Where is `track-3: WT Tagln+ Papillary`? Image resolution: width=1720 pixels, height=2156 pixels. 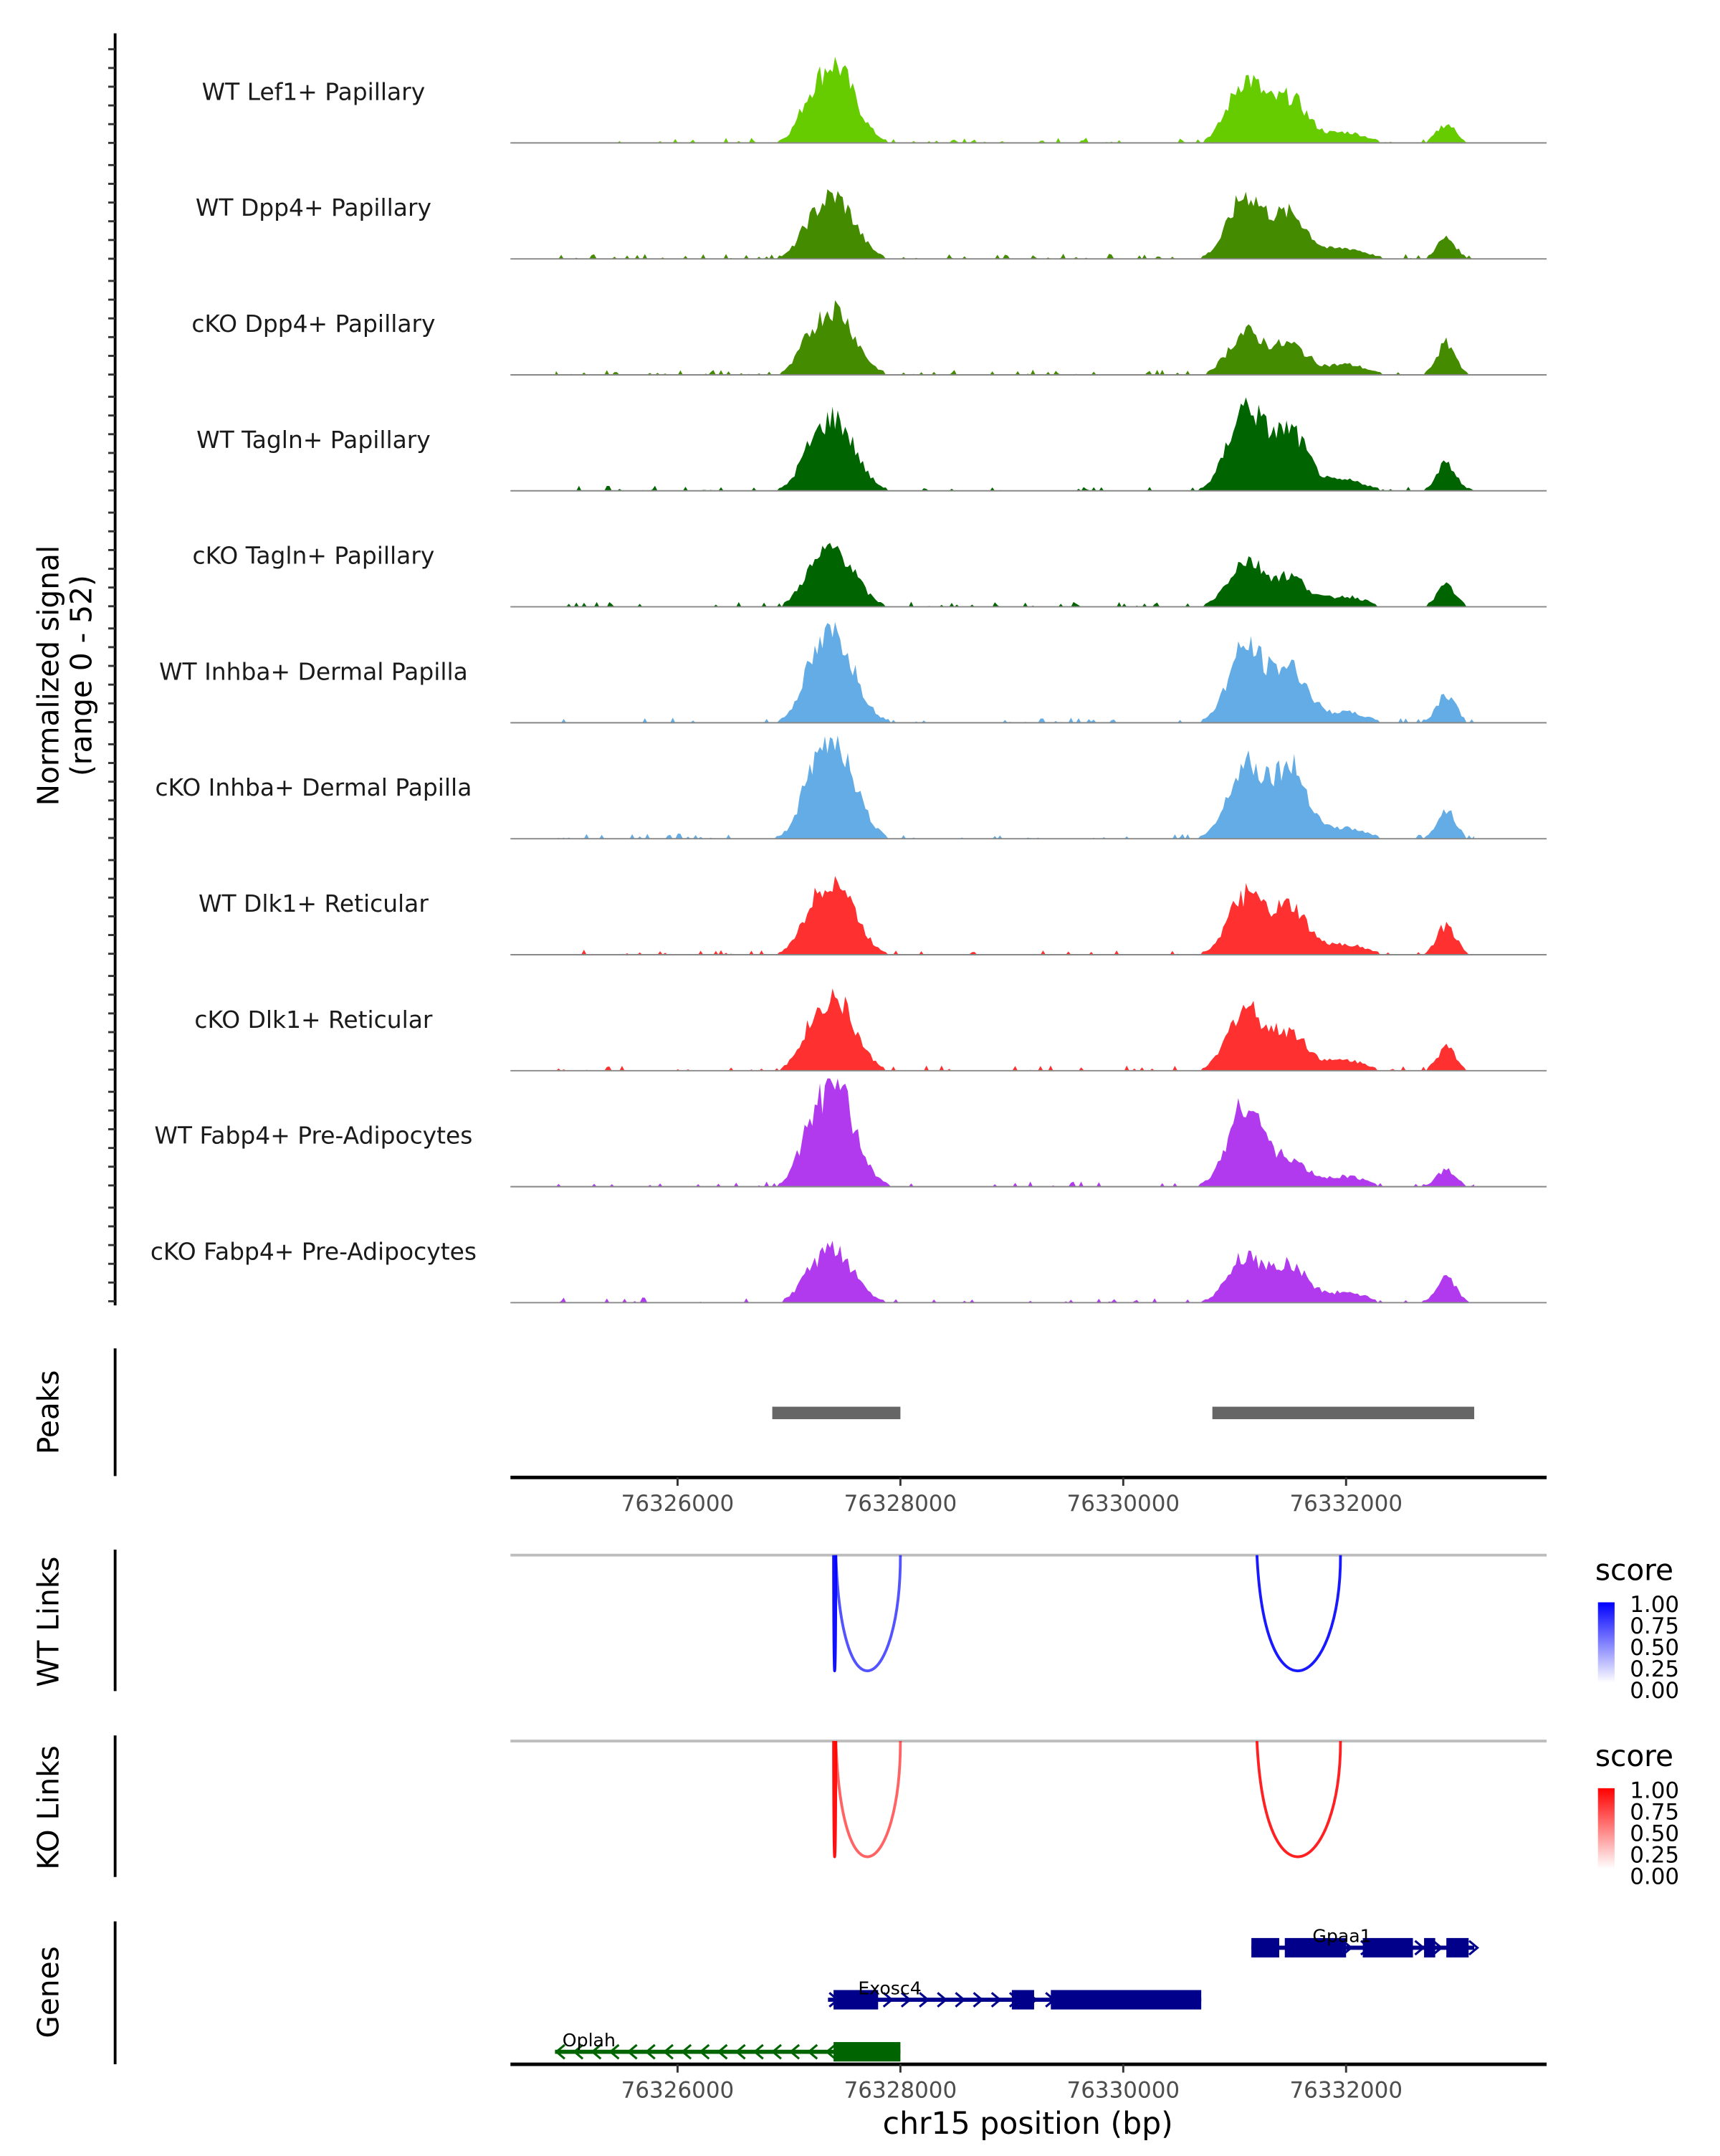
track-3: WT Tagln+ Papillary is located at coordinates (871, 444).